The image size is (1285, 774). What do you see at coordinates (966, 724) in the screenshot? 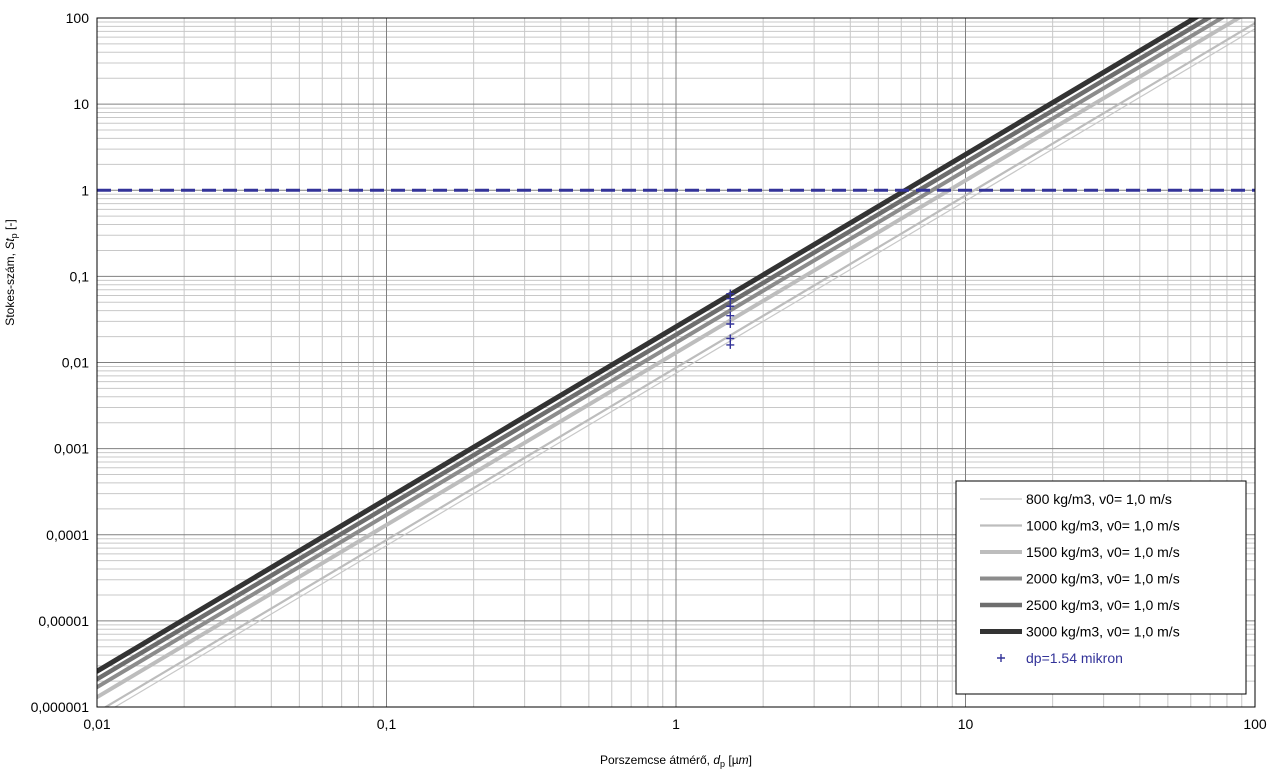
I see `x-tick-label: 10` at bounding box center [966, 724].